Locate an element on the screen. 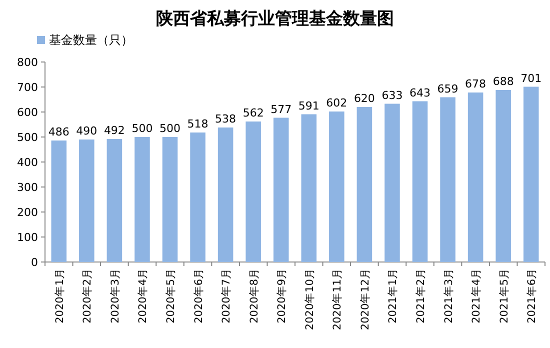 This screenshot has width=550, height=348. y-tick-label: 500 is located at coordinates (27, 137).